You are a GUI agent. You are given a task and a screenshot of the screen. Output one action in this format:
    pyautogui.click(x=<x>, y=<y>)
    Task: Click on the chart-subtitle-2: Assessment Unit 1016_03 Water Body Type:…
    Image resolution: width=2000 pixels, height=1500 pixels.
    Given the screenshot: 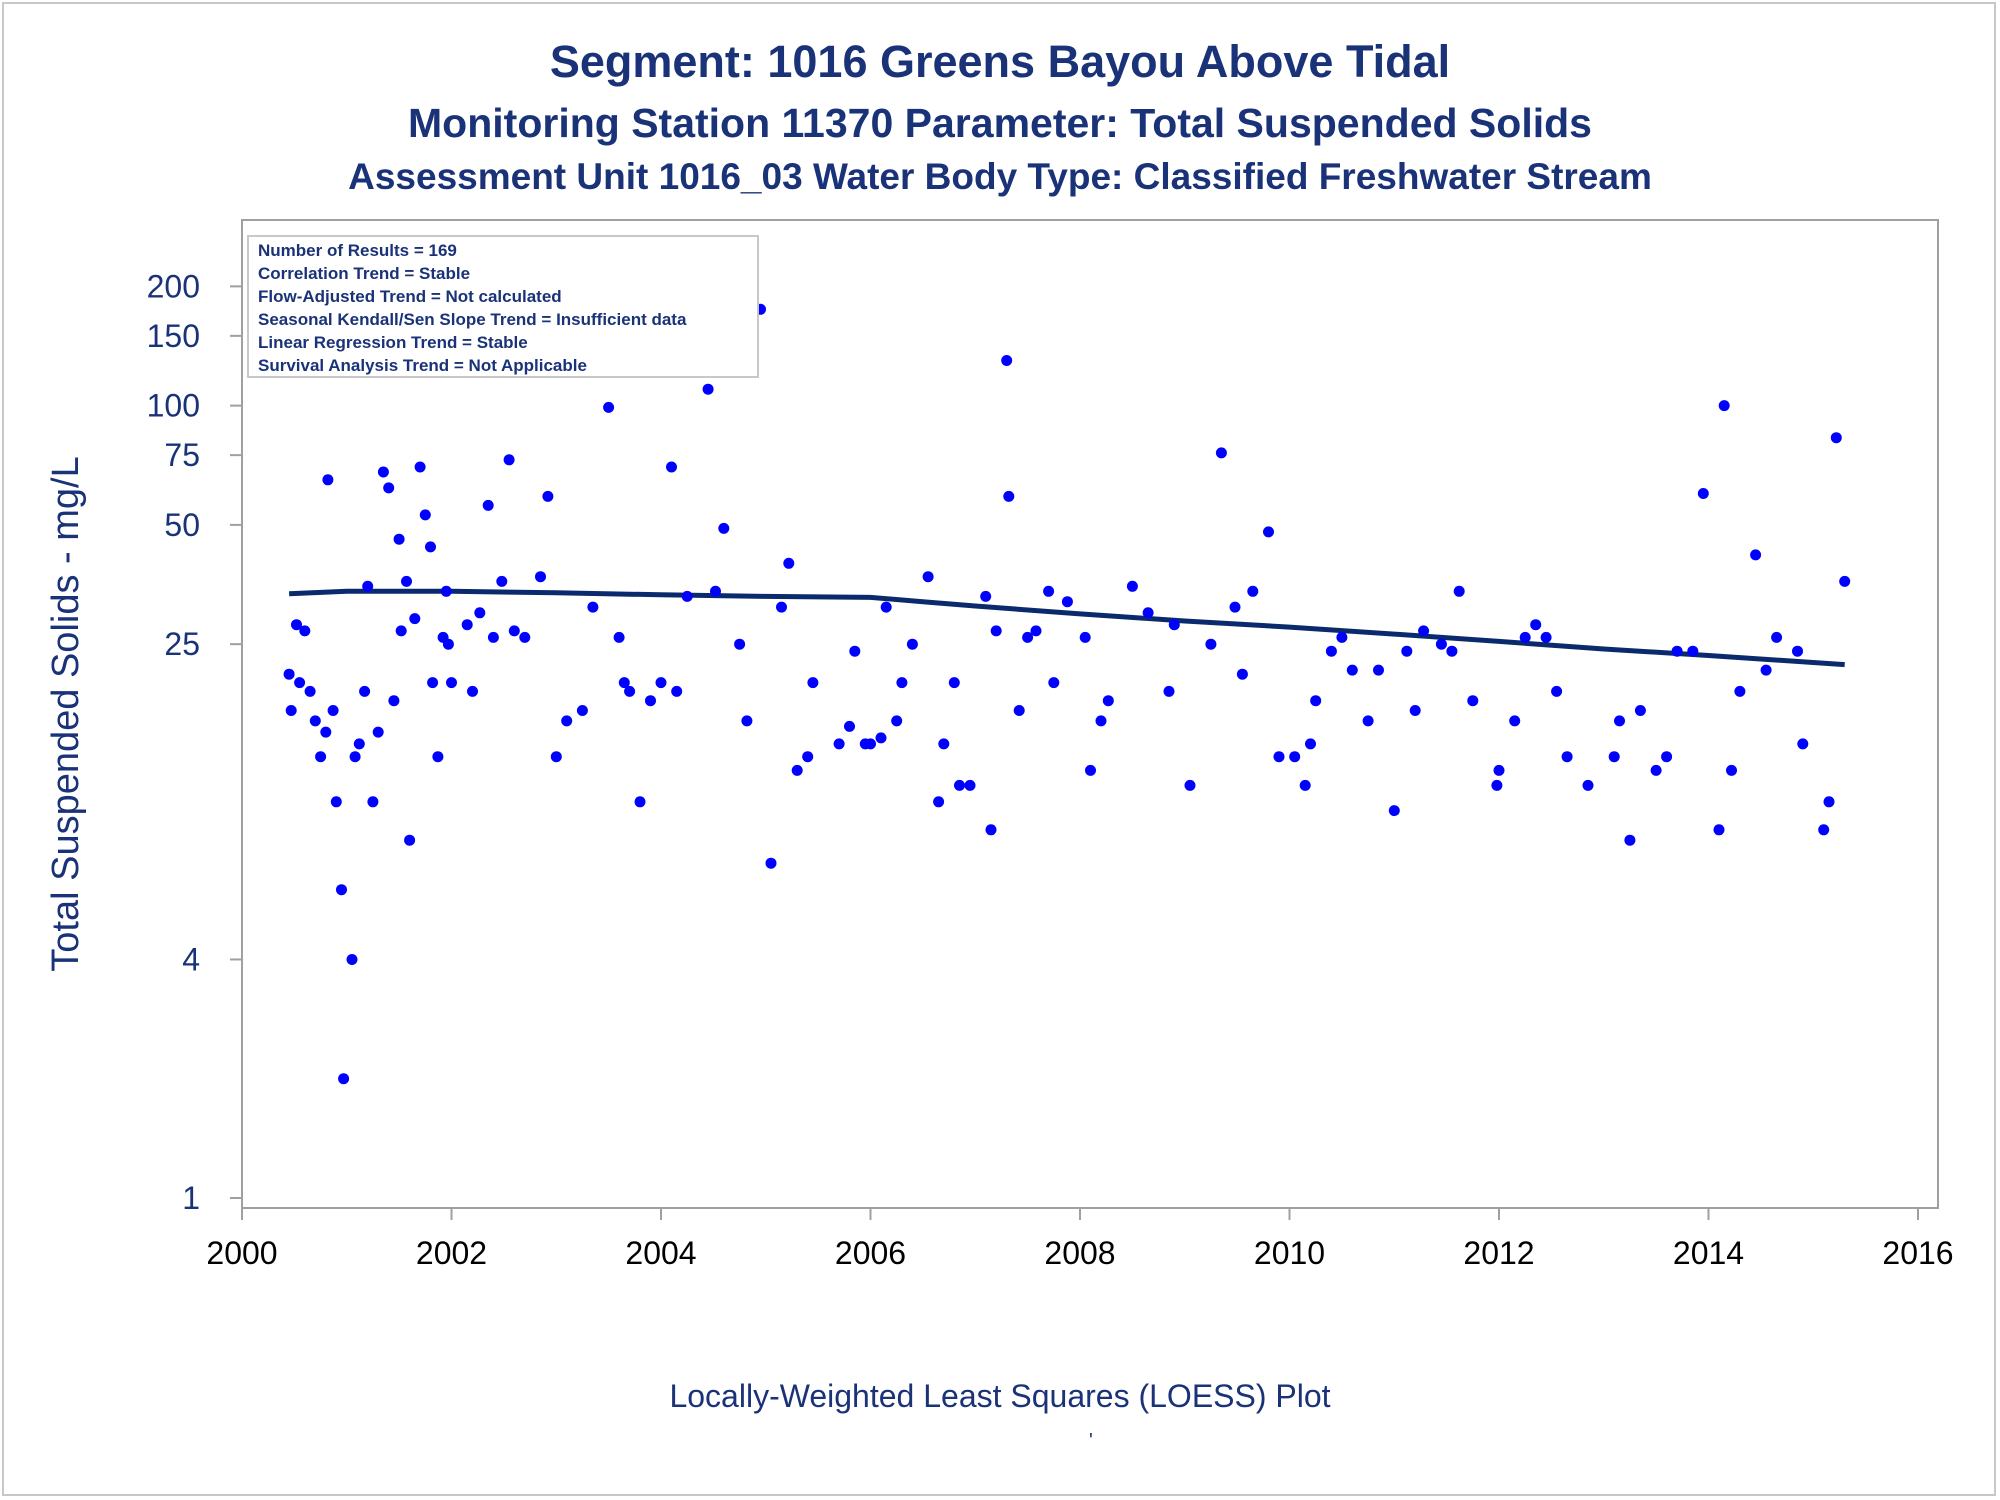 What is the action you would take?
    pyautogui.click(x=1000, y=176)
    